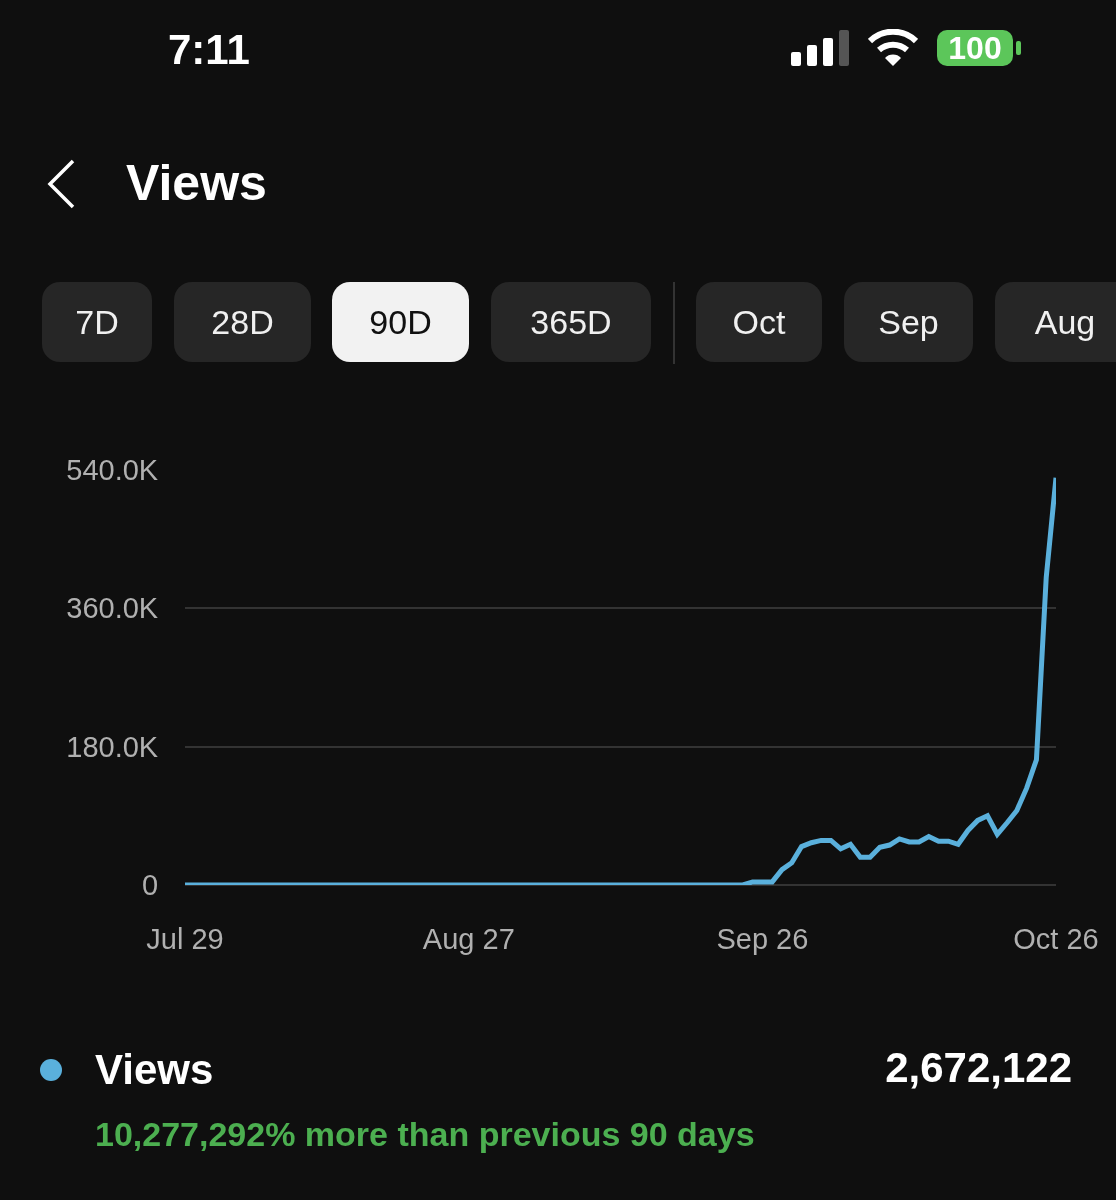 The width and height of the screenshot is (1116, 1200). Describe the element at coordinates (112, 608) in the screenshot. I see `y-tick-label: 360.0K` at that location.